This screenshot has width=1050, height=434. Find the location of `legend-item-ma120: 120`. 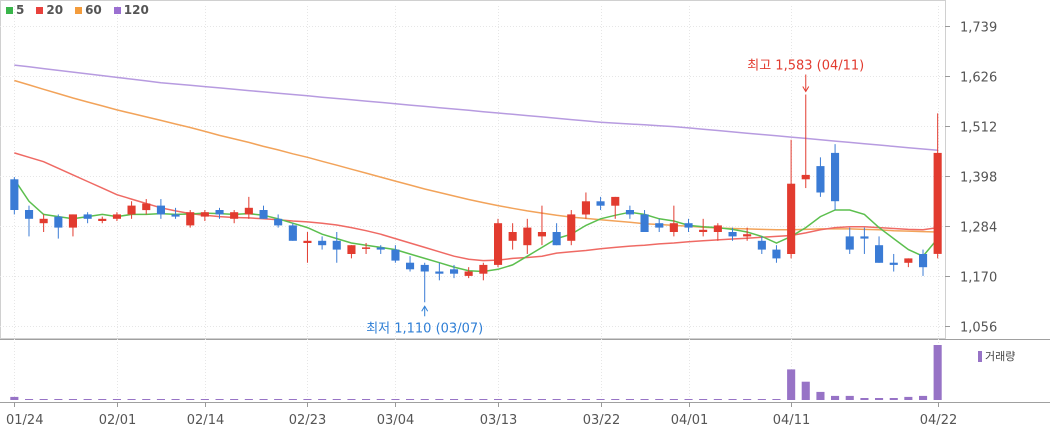

legend-item-ma120: 120 is located at coordinates (131, 10).